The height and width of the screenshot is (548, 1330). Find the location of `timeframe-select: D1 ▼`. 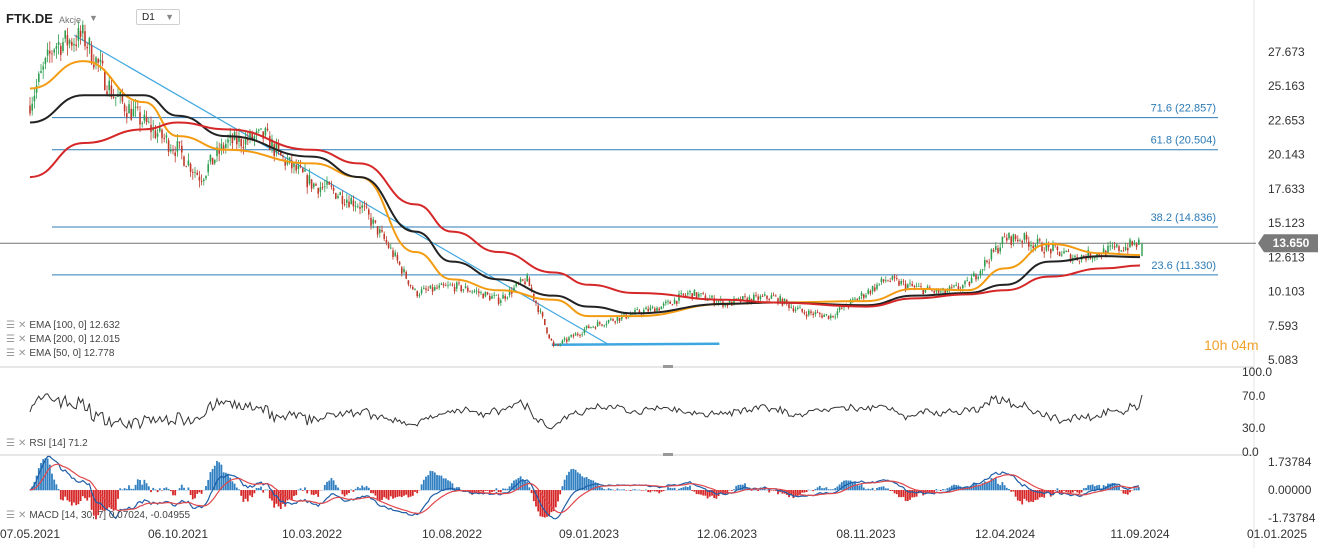

timeframe-select: D1 ▼ is located at coordinates (158, 17).